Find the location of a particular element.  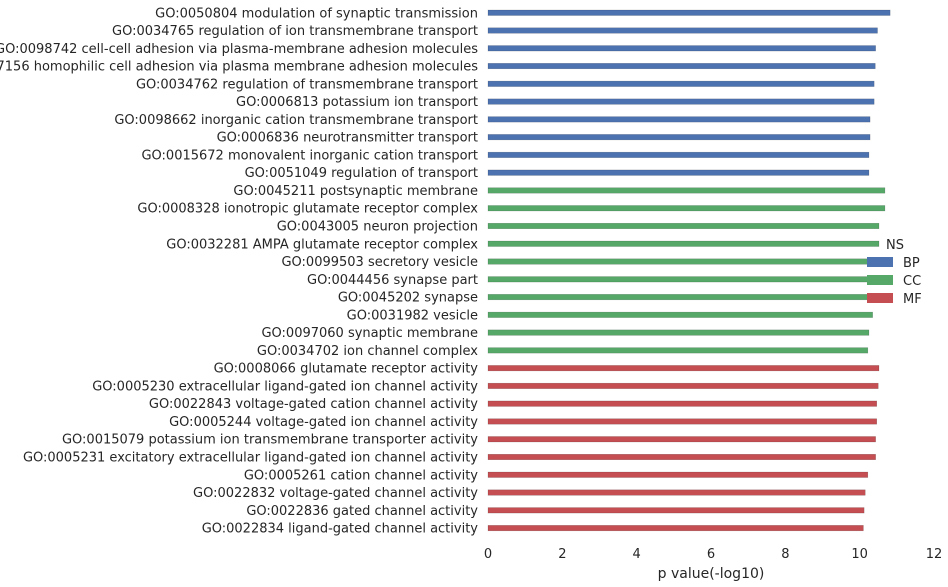

legend-label-cc: CC is located at coordinates (912, 281).